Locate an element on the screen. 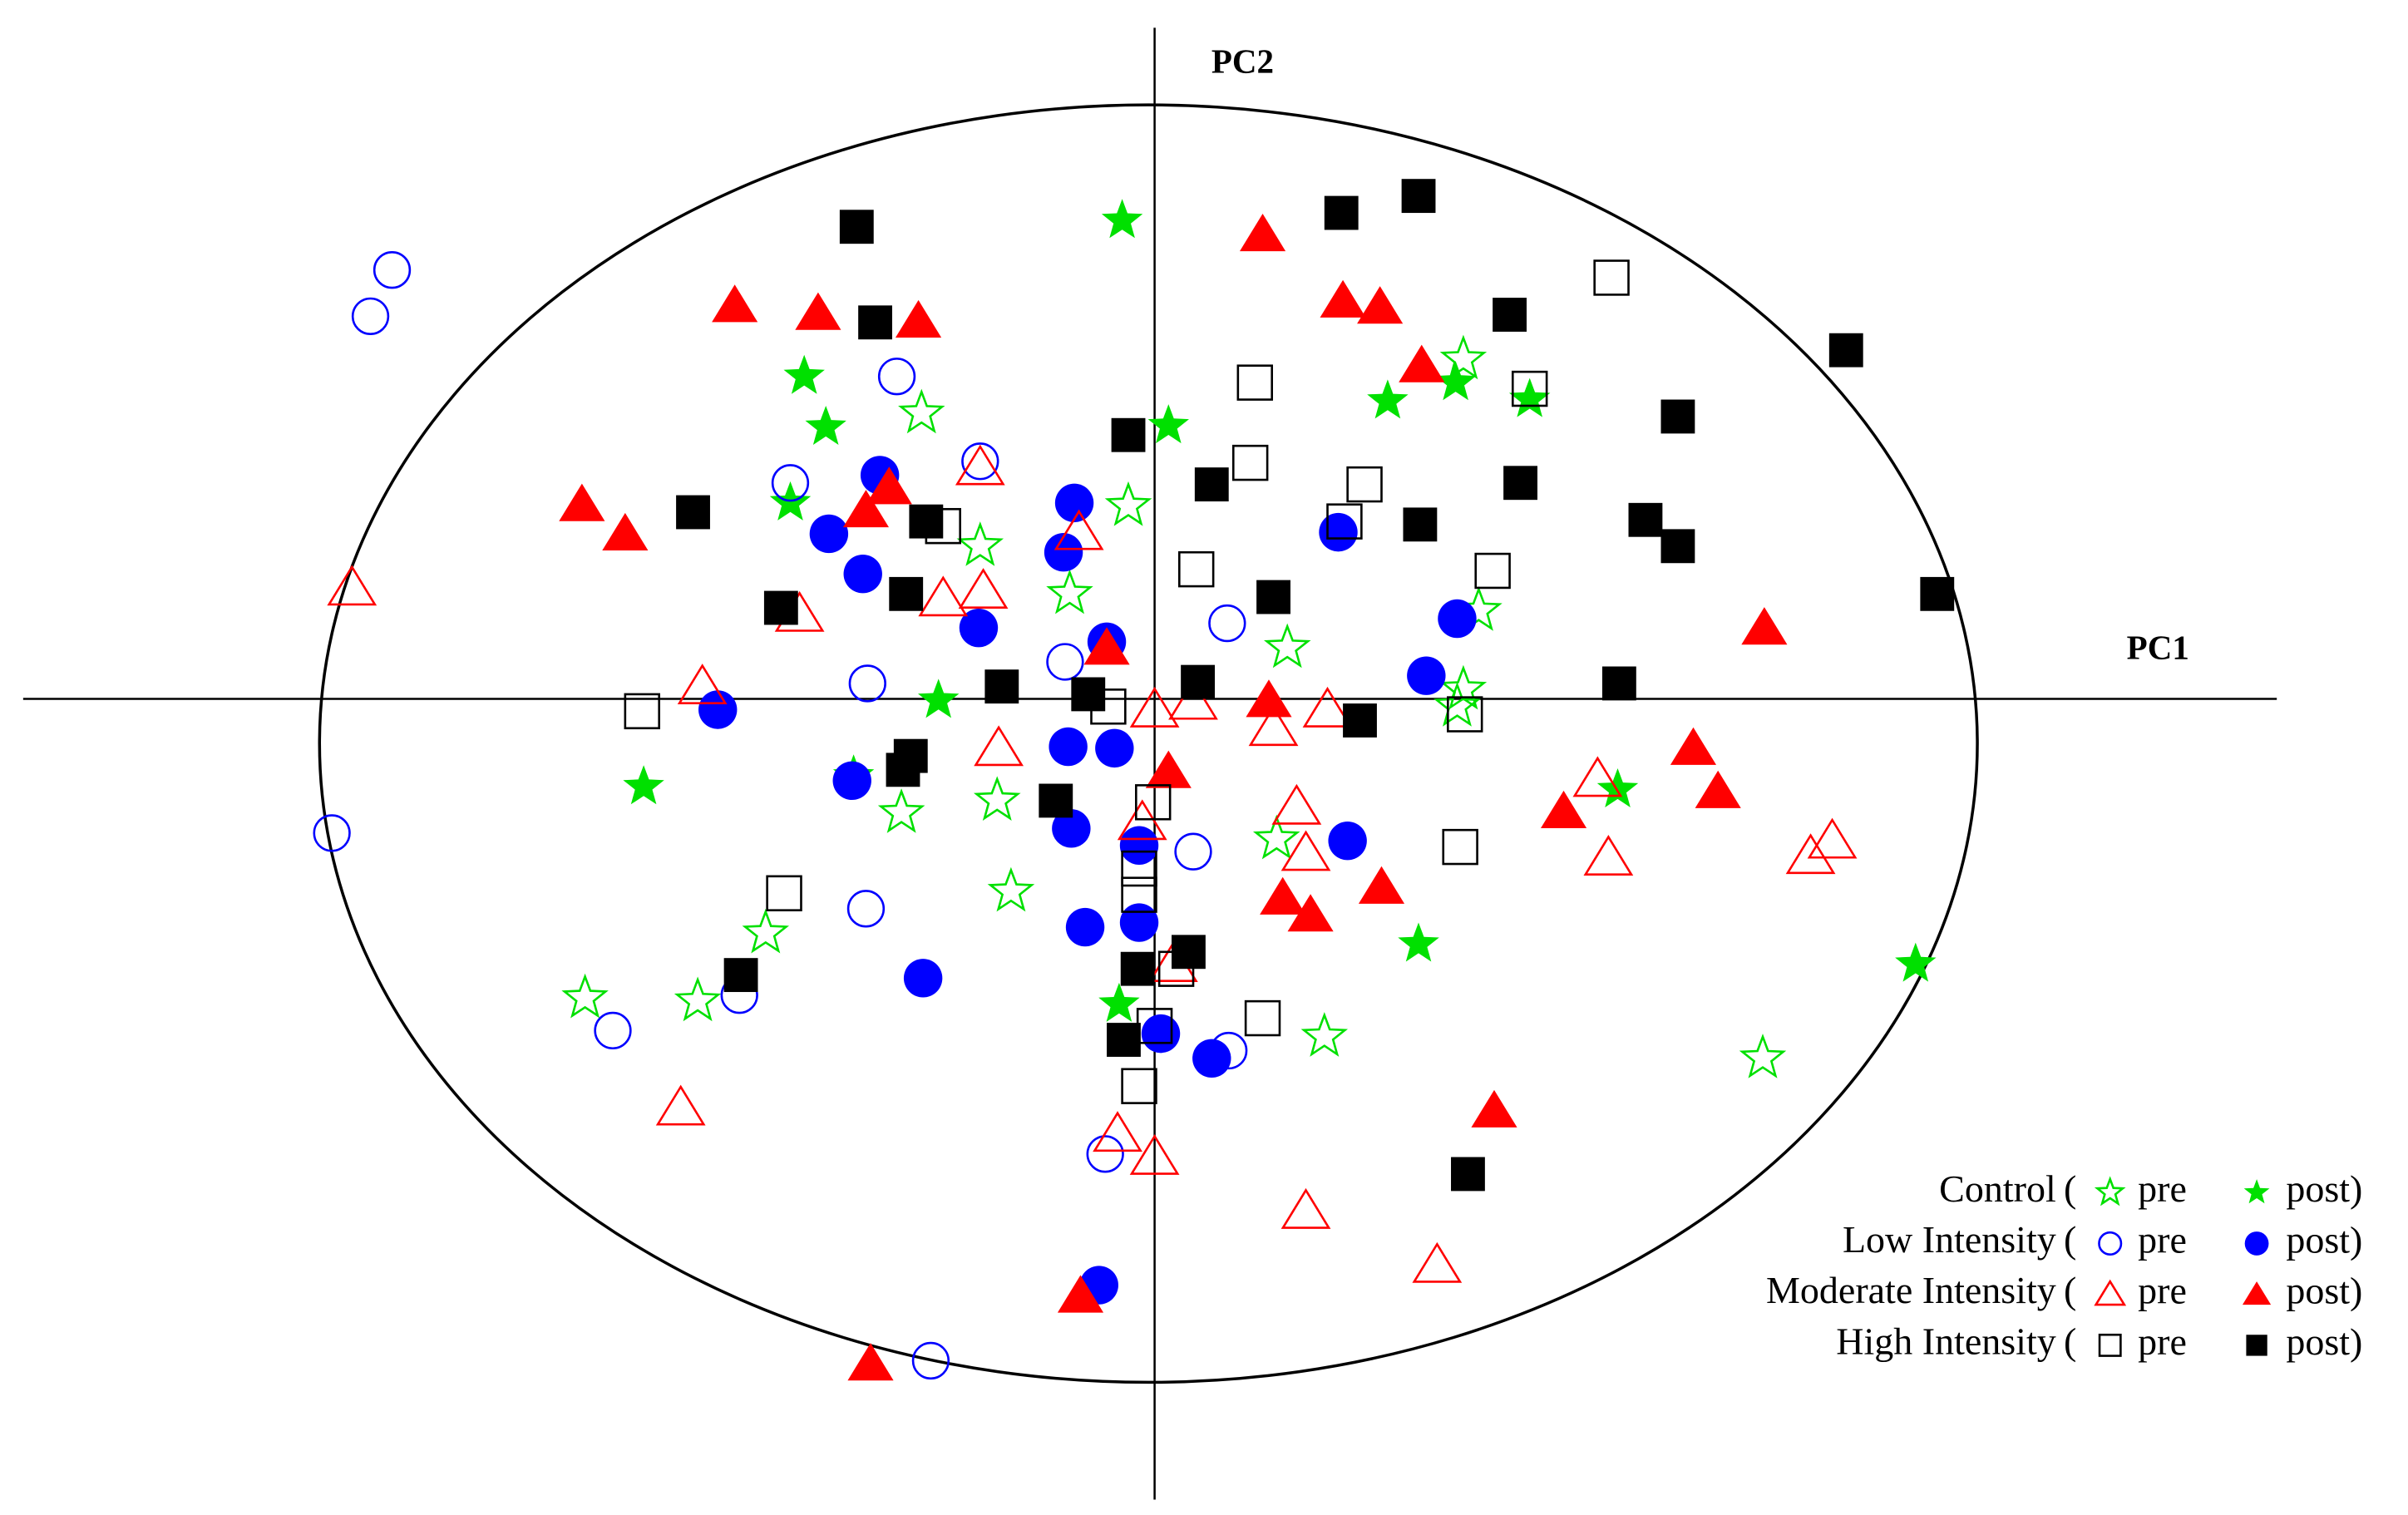 The width and height of the screenshot is (2408, 1515). legend-label: High Intensity is located at coordinates (1946, 1341).